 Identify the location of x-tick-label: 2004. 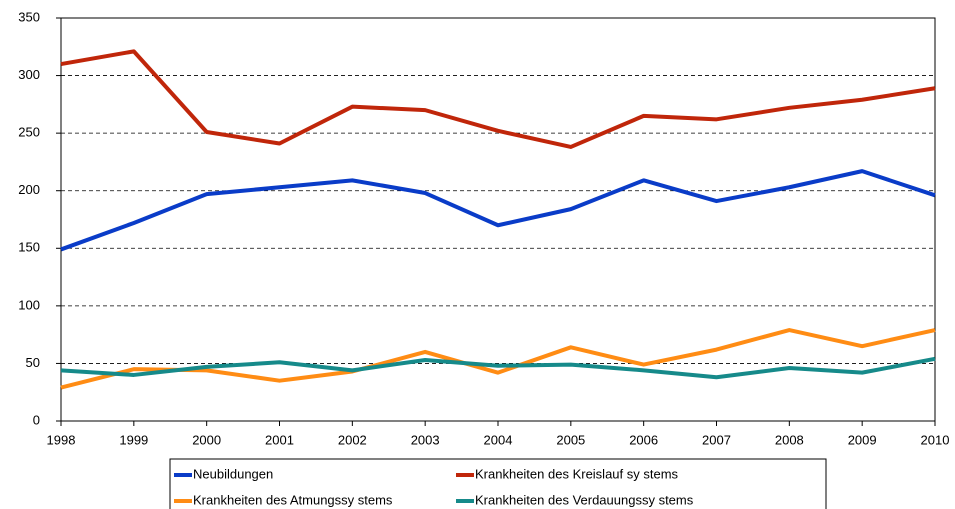
(498, 439).